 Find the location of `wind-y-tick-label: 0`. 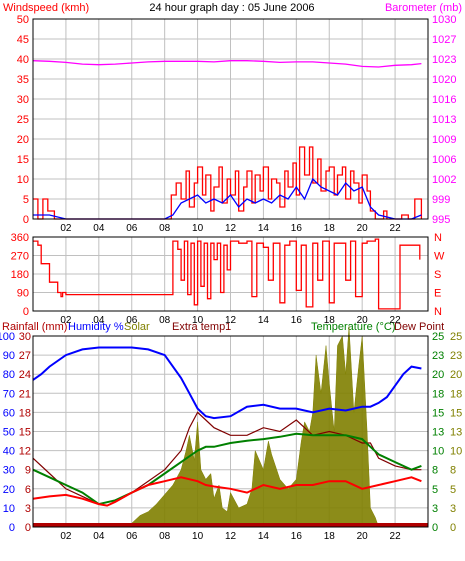

wind-y-tick-label: 0 is located at coordinates (26, 220).